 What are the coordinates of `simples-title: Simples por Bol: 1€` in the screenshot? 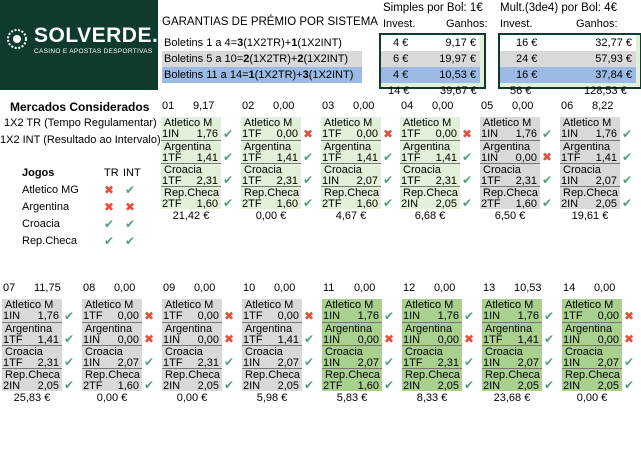 It's located at (433, 8).